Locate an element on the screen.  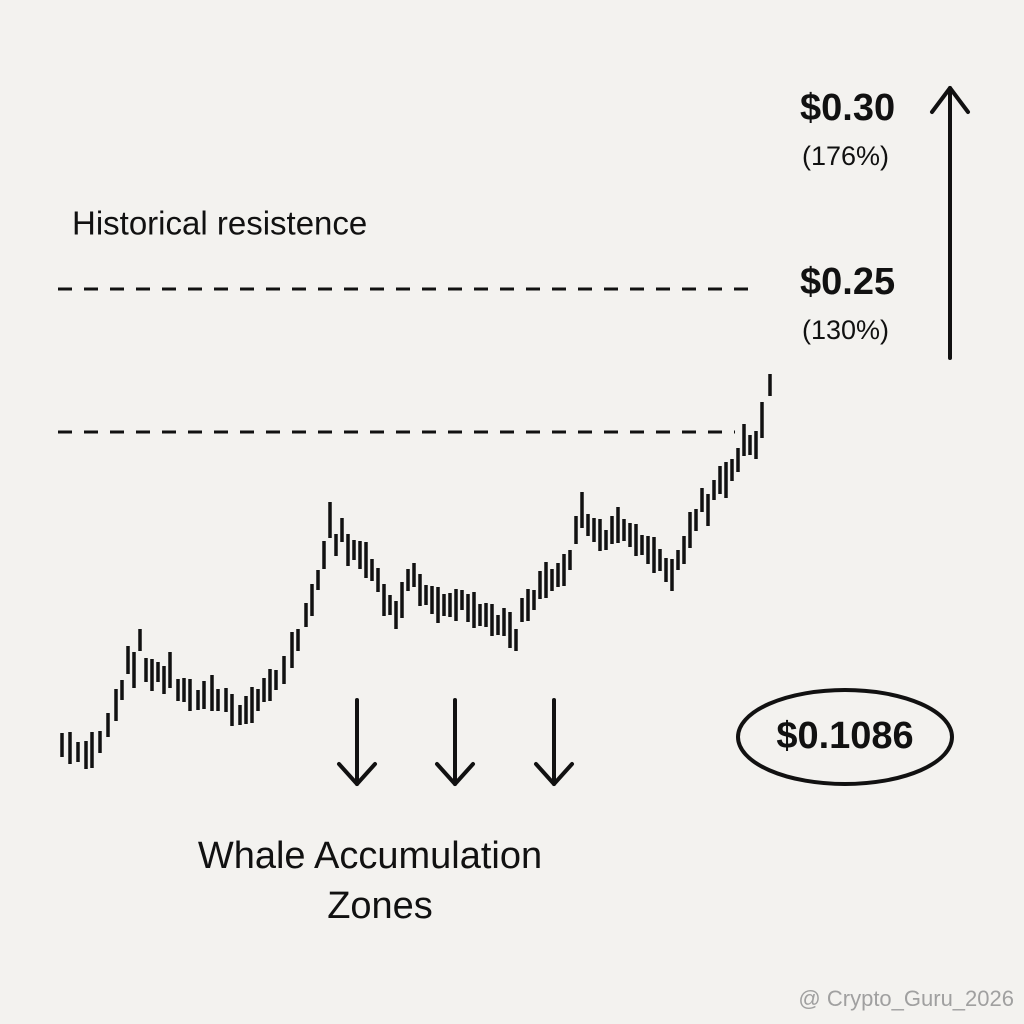
price-ellipse is located at coordinates (845, 737).